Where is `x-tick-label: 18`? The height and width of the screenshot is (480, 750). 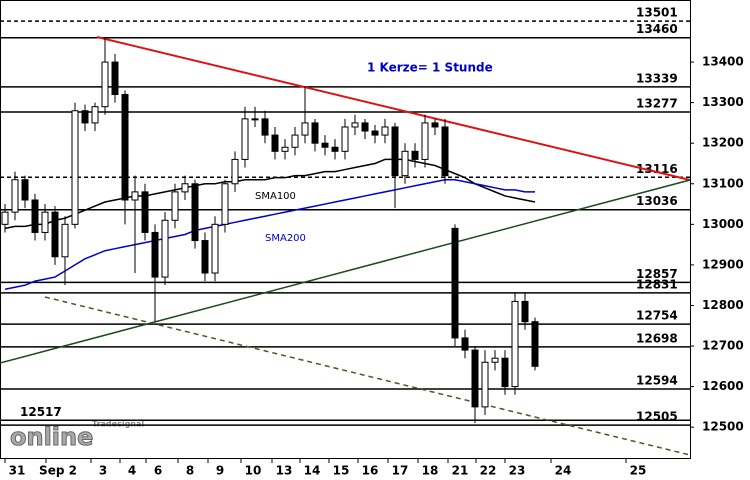 x-tick-label: 18 is located at coordinates (430, 471).